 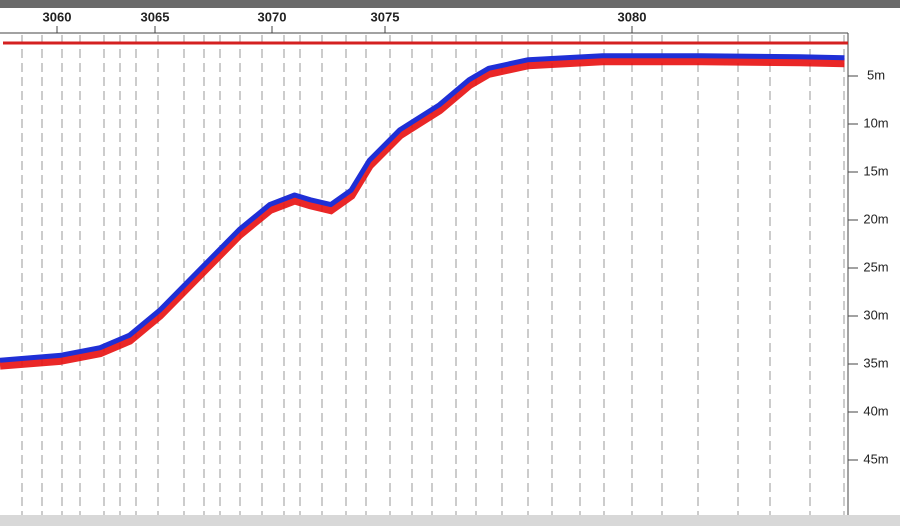 I want to click on x-tick-label: 3060, so click(x=57, y=16).